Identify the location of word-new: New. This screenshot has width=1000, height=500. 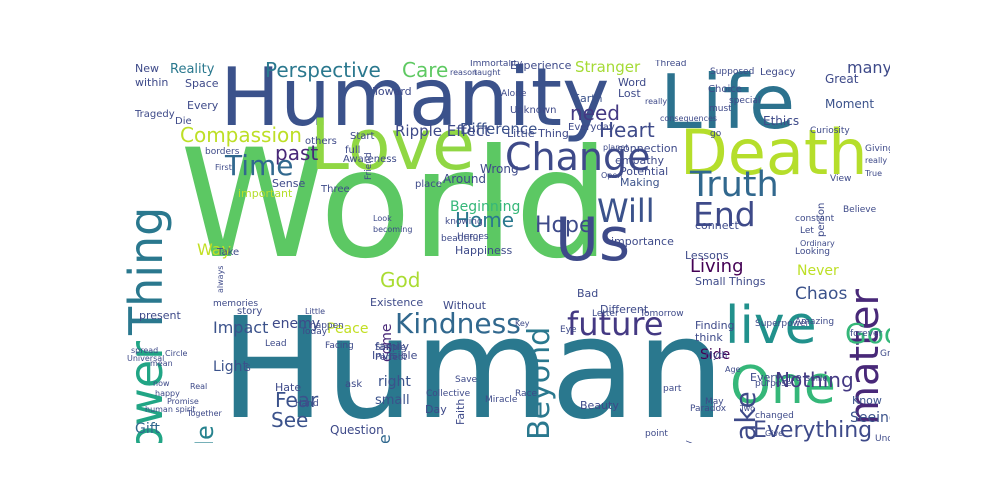
(147, 68).